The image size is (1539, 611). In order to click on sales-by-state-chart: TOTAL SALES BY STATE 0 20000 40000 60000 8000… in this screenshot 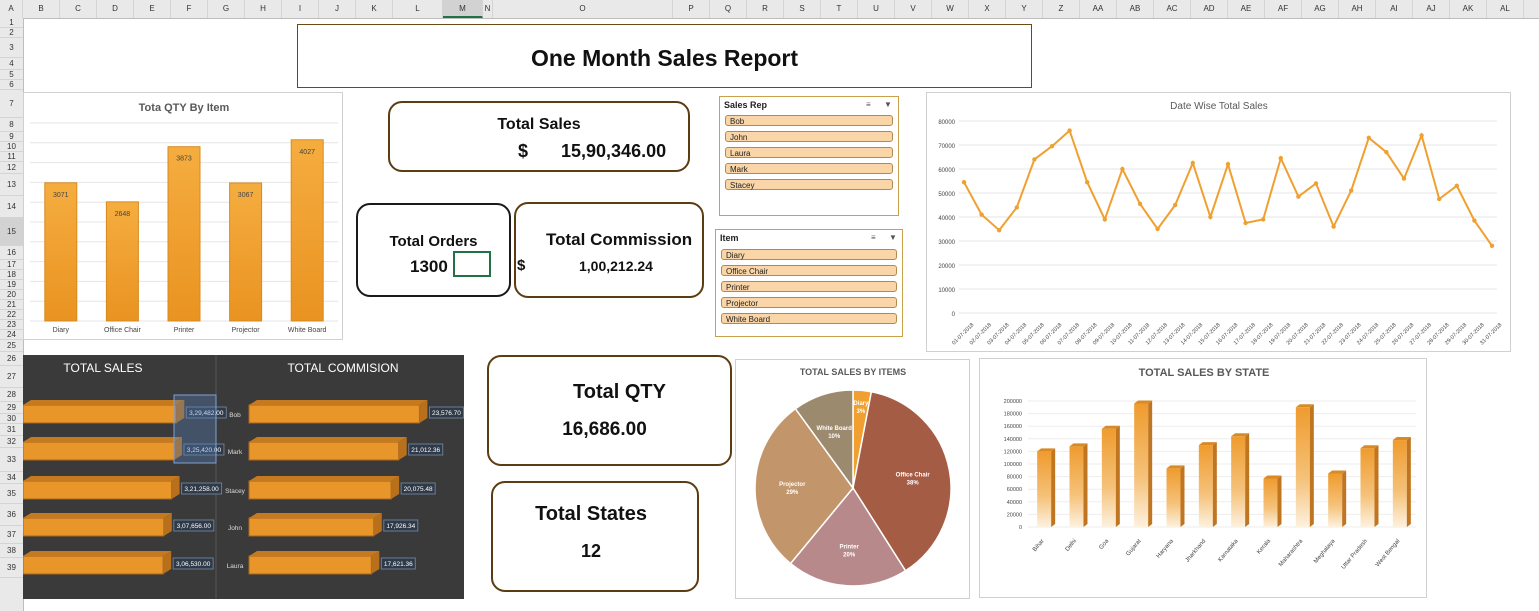, I will do `click(1203, 478)`.